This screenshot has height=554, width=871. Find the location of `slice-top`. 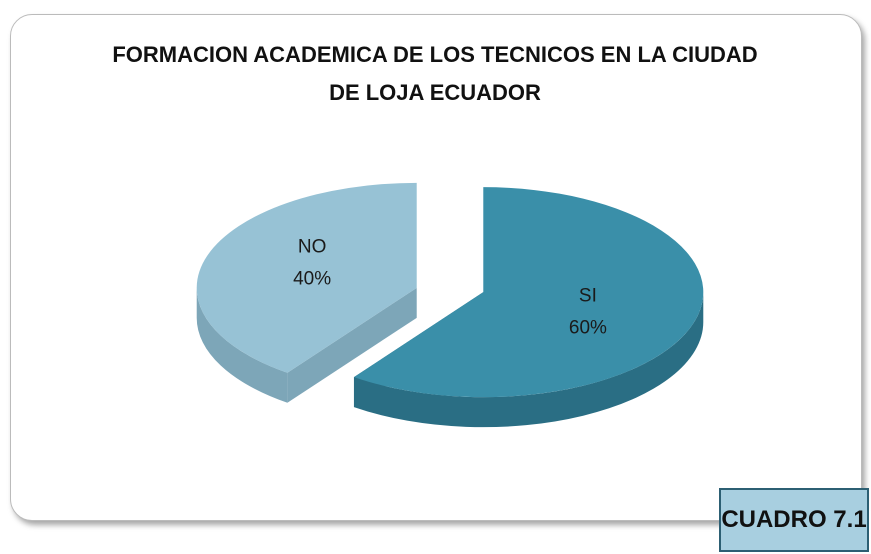

slice-top is located at coordinates (306, 277).